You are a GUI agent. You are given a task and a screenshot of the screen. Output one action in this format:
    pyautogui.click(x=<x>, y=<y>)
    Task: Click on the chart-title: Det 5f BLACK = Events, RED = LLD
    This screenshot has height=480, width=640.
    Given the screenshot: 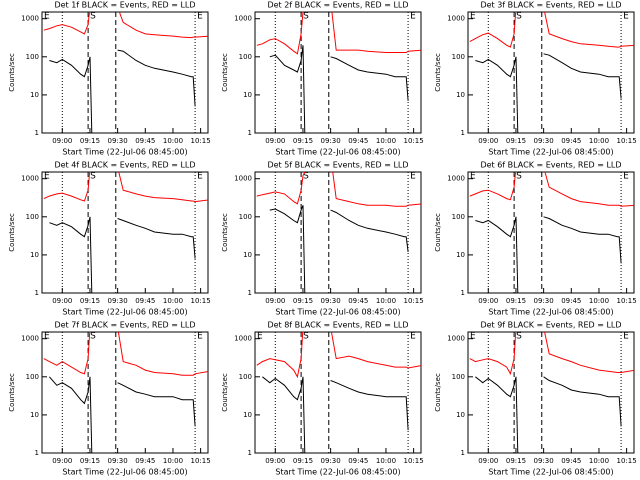 What is the action you would take?
    pyautogui.click(x=337, y=165)
    